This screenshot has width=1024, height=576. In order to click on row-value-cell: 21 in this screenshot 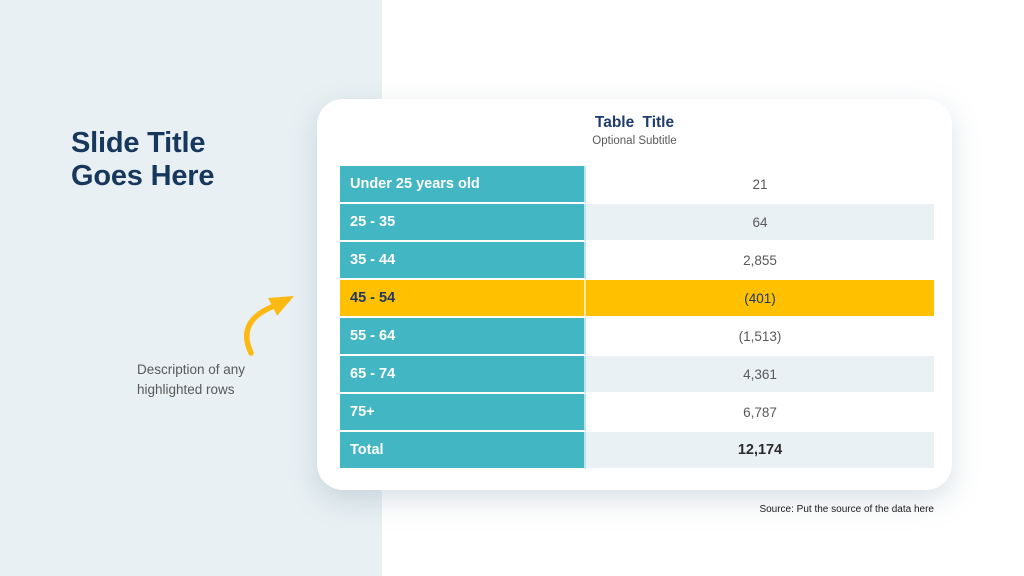, I will do `click(760, 185)`.